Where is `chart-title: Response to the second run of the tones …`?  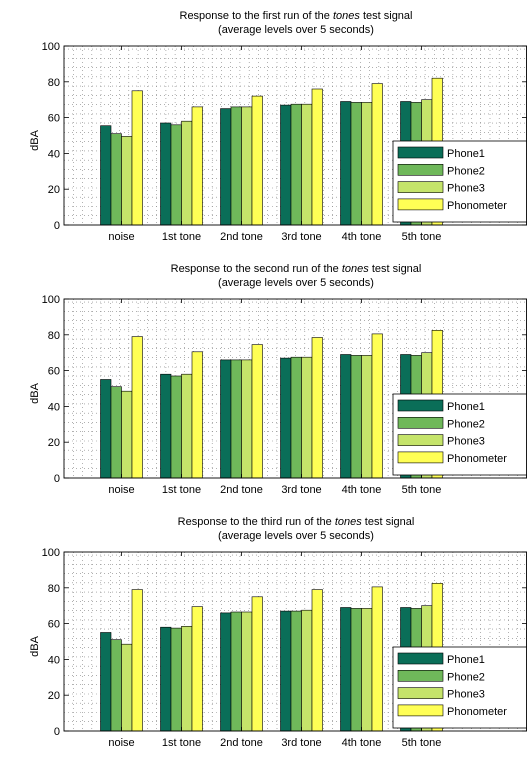 chart-title: Response to the second run of the tones … is located at coordinates (296, 269).